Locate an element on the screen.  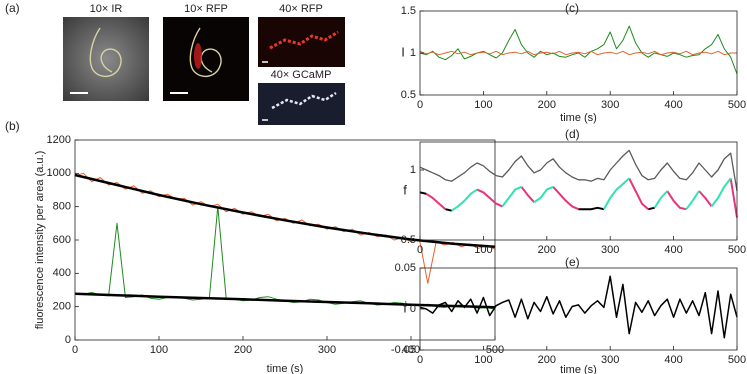
image-title: 40× RFP is located at coordinates (301, 9).